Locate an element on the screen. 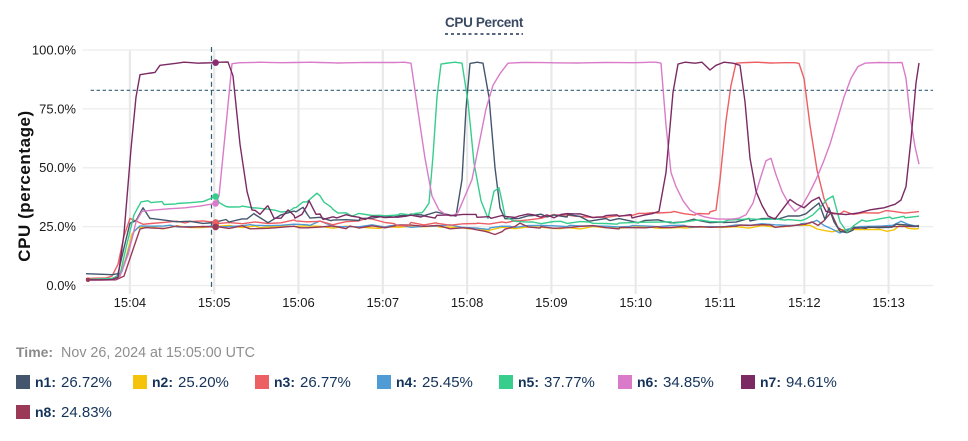  svg-text: 0.0% is located at coordinates (61, 285).